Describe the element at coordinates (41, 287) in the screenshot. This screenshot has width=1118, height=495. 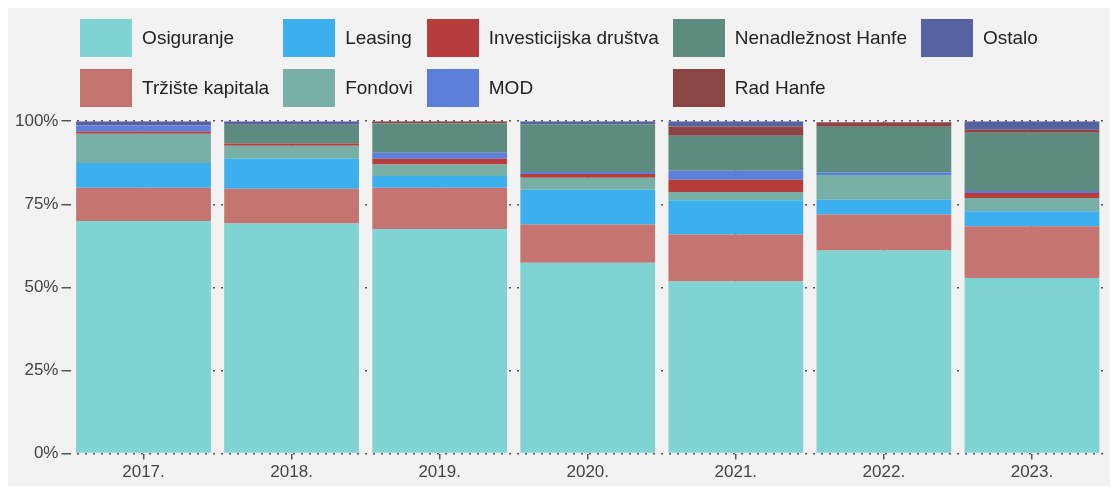
I see `y-tick-label: 50%` at that location.